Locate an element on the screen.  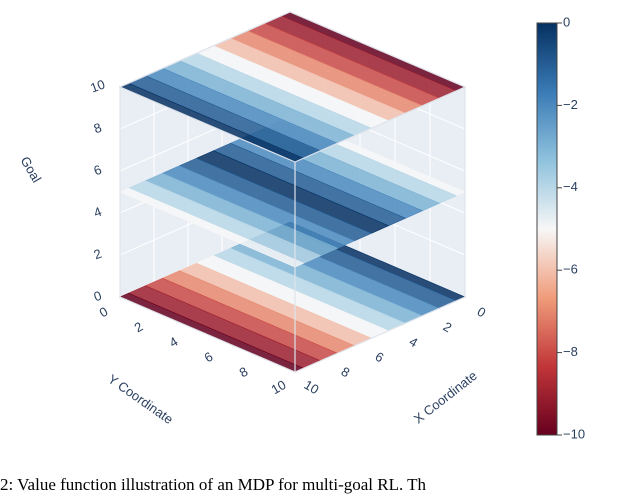
colorbar-tick-label: −4 is located at coordinates (570, 186).